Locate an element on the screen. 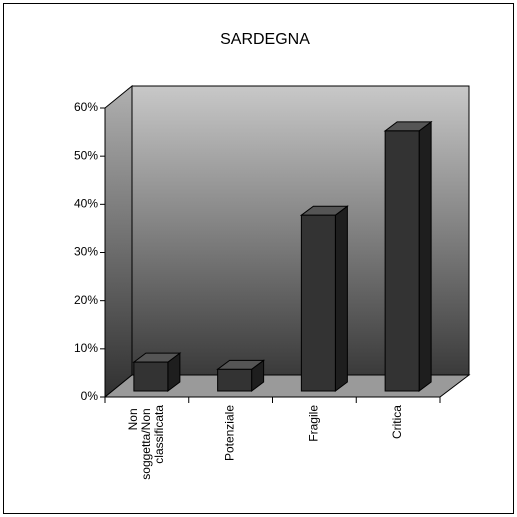  chart-title: SARDEGNA is located at coordinates (265, 39).